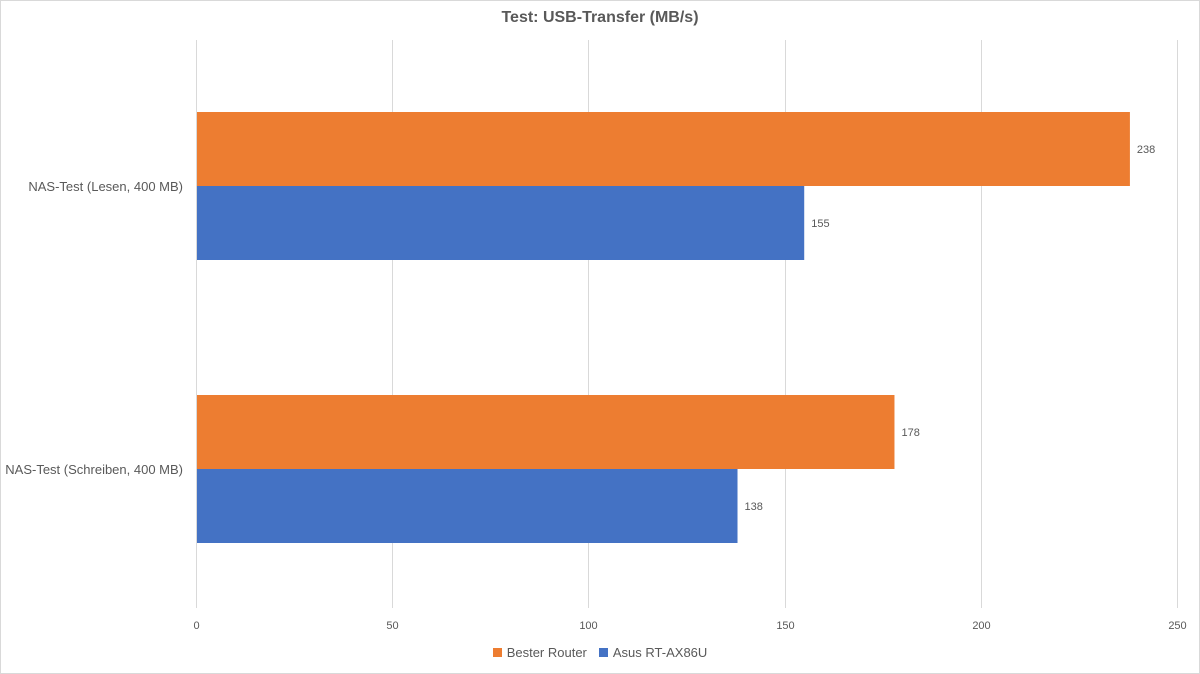 This screenshot has width=1200, height=674. Describe the element at coordinates (603, 652) in the screenshot. I see `legend-swatch-asus-rt-ax86u` at that location.